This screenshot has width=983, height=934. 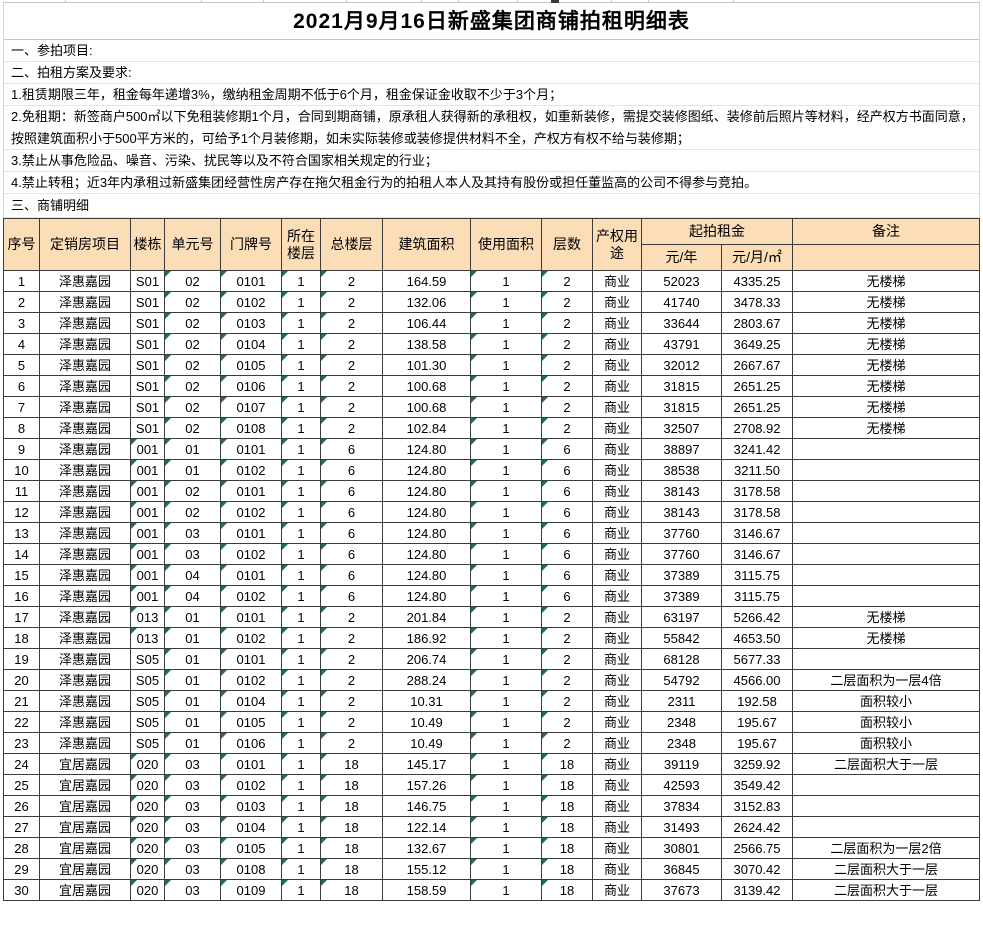 I want to click on header-rent-month: 元/月/㎡, so click(x=757, y=257).